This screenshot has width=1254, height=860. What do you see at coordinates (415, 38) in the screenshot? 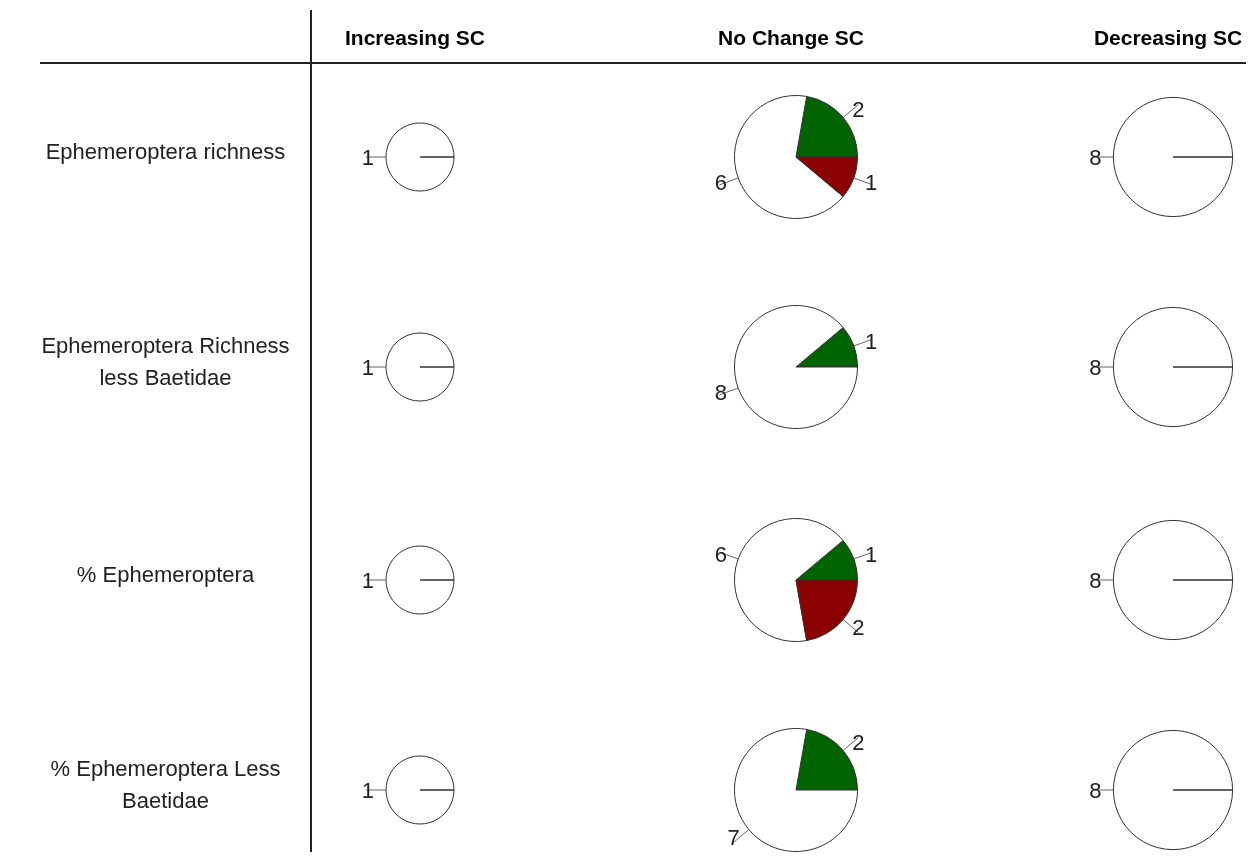
I see `chart-title: Increasing SC` at bounding box center [415, 38].